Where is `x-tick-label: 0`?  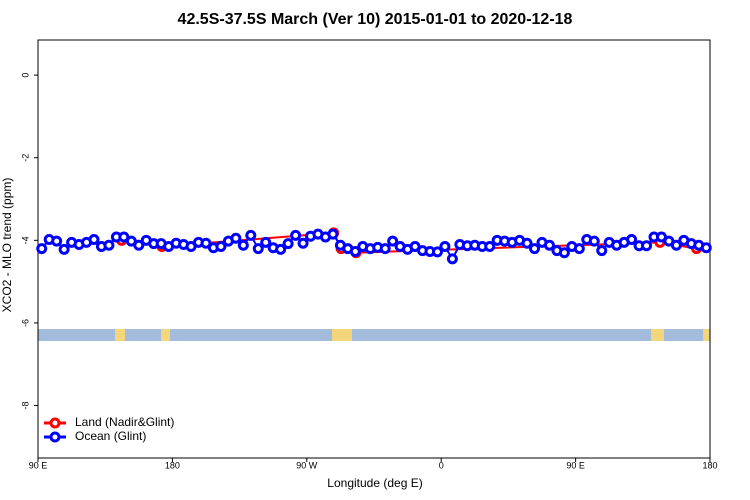
x-tick-label: 0 is located at coordinates (441, 465).